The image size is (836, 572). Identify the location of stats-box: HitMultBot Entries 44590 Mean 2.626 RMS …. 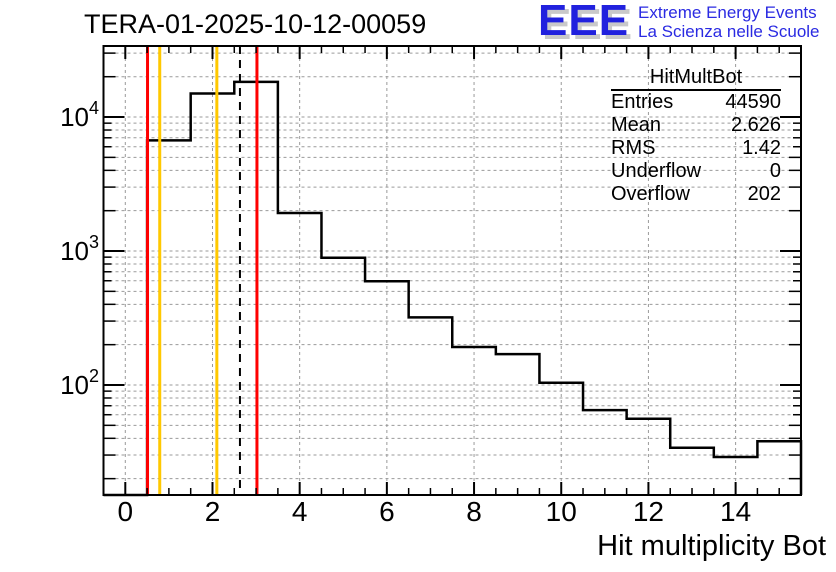
(696, 136).